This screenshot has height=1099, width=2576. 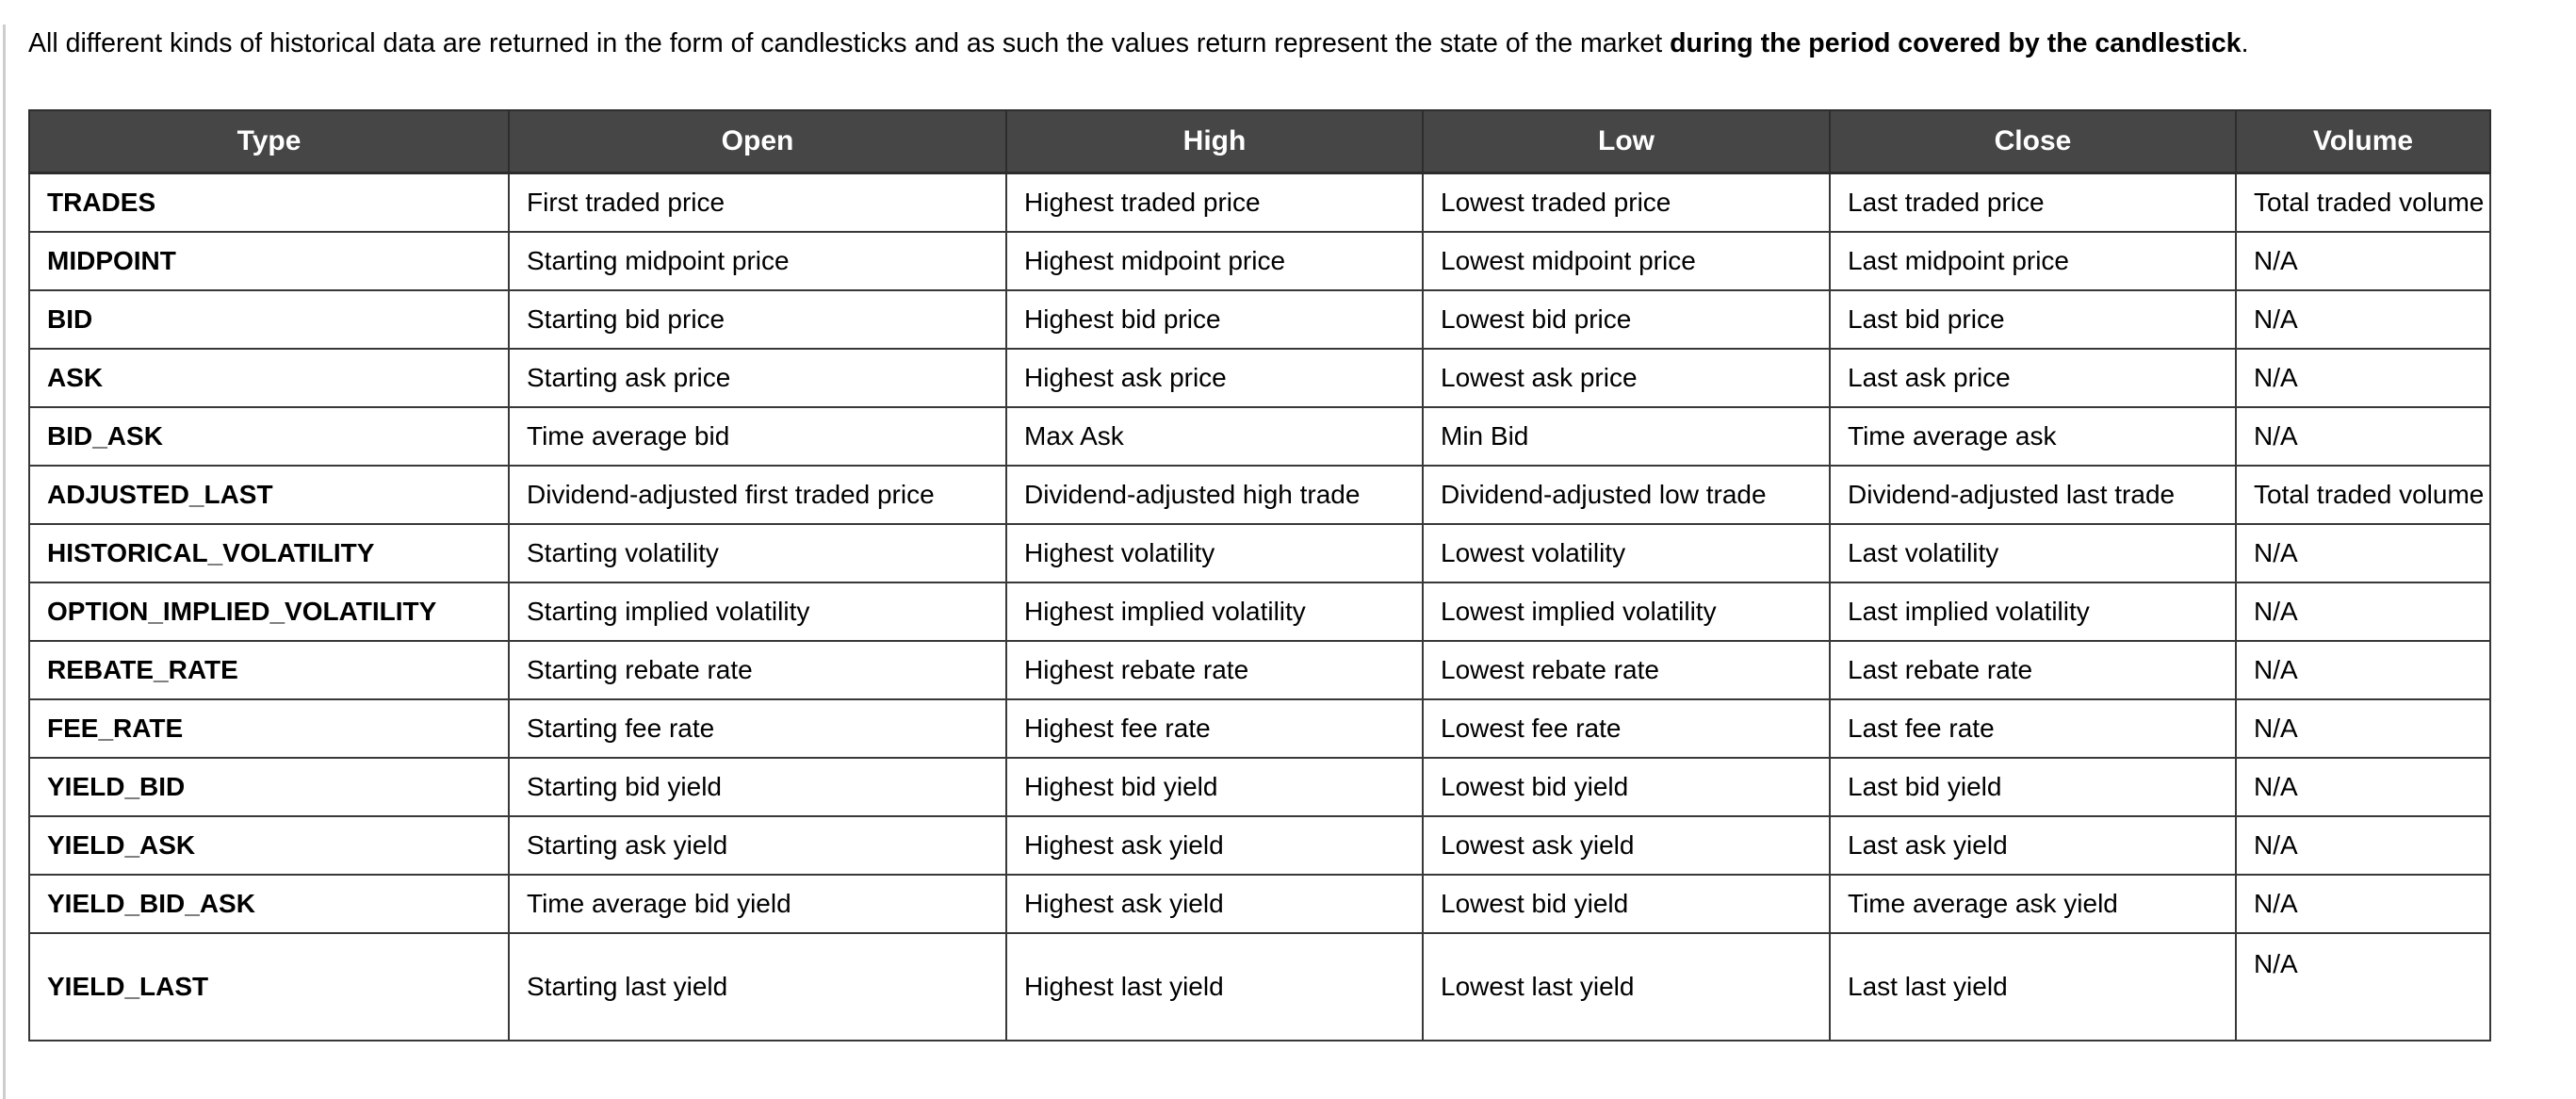 What do you see at coordinates (757, 553) in the screenshot?
I see `table-cell: Starting volatility` at bounding box center [757, 553].